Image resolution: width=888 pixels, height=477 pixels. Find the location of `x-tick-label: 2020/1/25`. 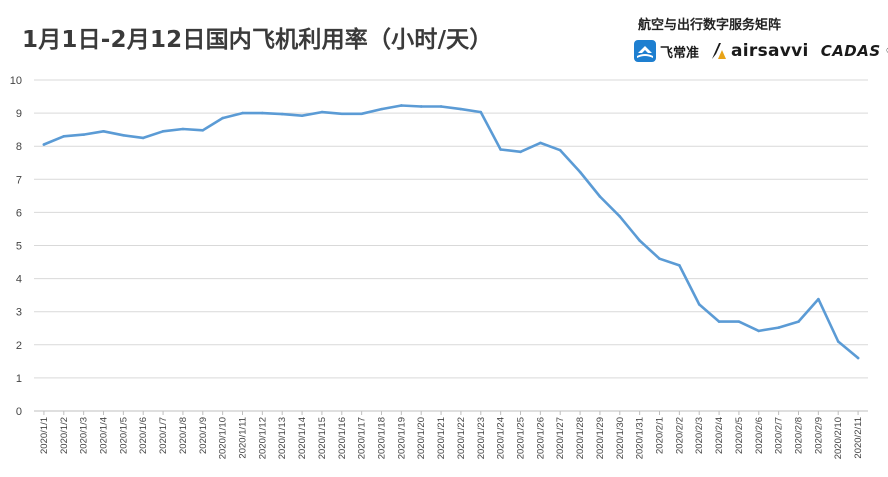

x-tick-label: 2020/1/25 is located at coordinates (521, 438).